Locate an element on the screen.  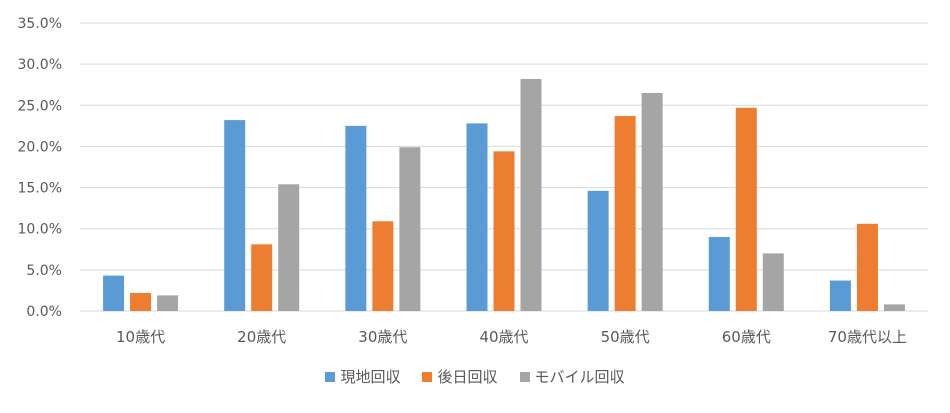
legend-label-gojitsu: 後日回収 is located at coordinates (467, 377).